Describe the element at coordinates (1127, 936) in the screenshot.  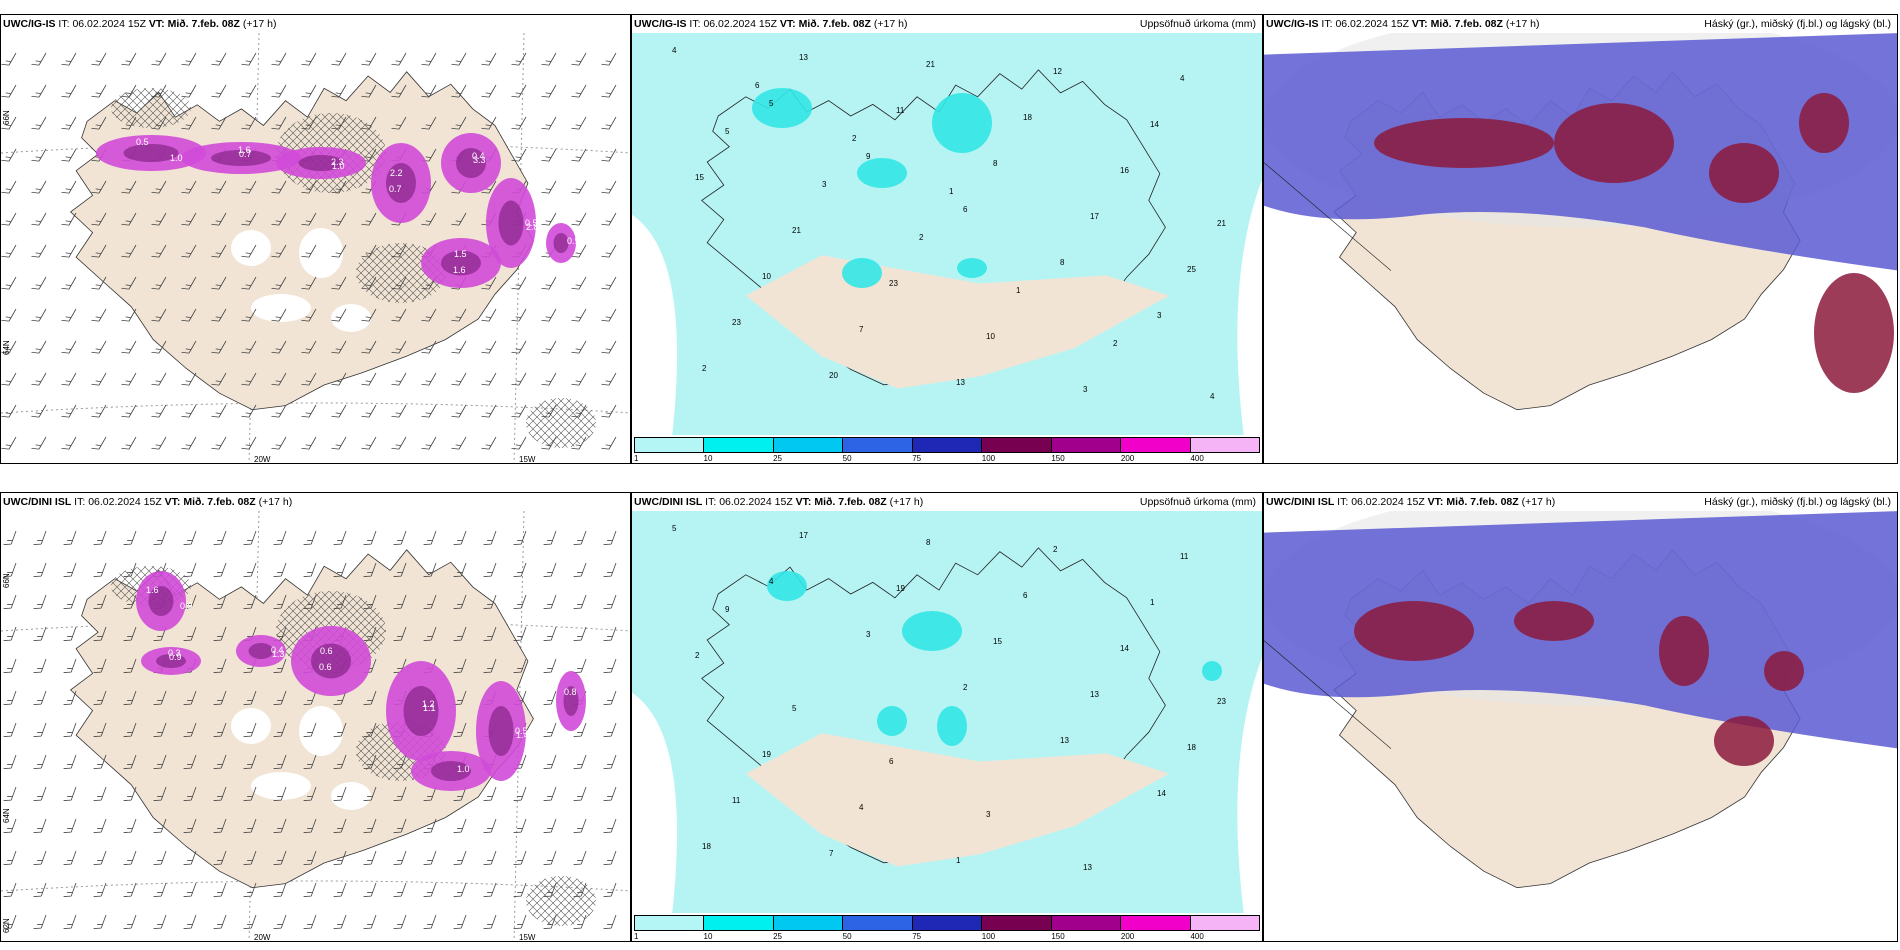
I see `colorbar-label: 200` at that location.